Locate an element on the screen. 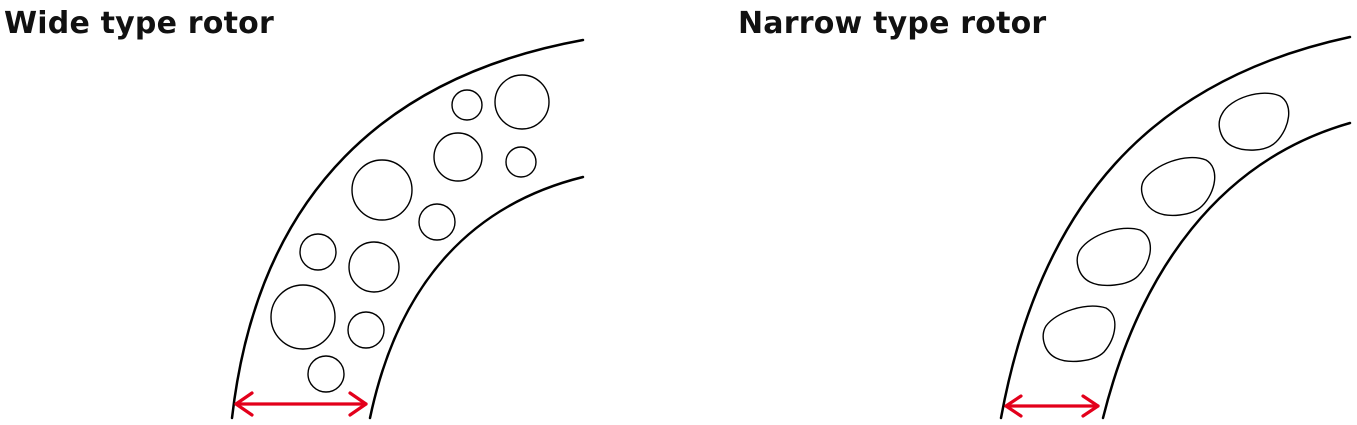 This screenshot has width=1357, height=425. narrow-rotor-width-arrow is located at coordinates (1052, 406).